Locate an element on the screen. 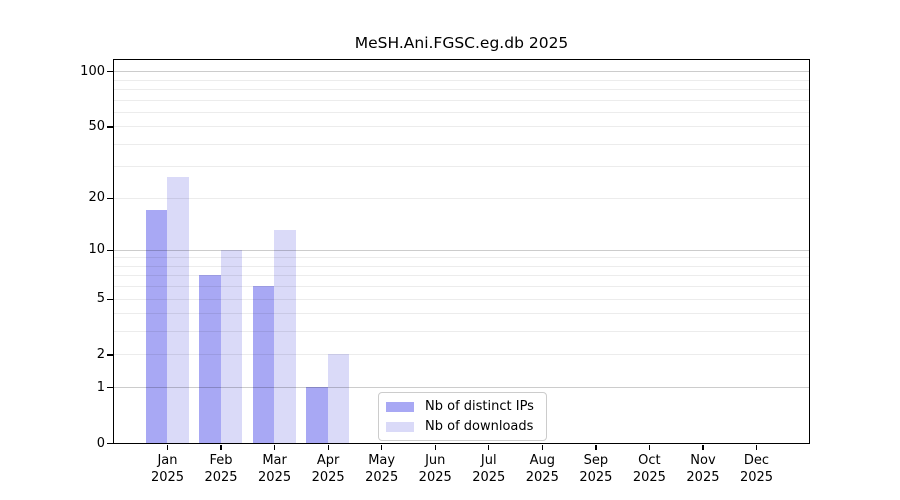  xtick-label-jul: Jul 2025 is located at coordinates (489, 469).